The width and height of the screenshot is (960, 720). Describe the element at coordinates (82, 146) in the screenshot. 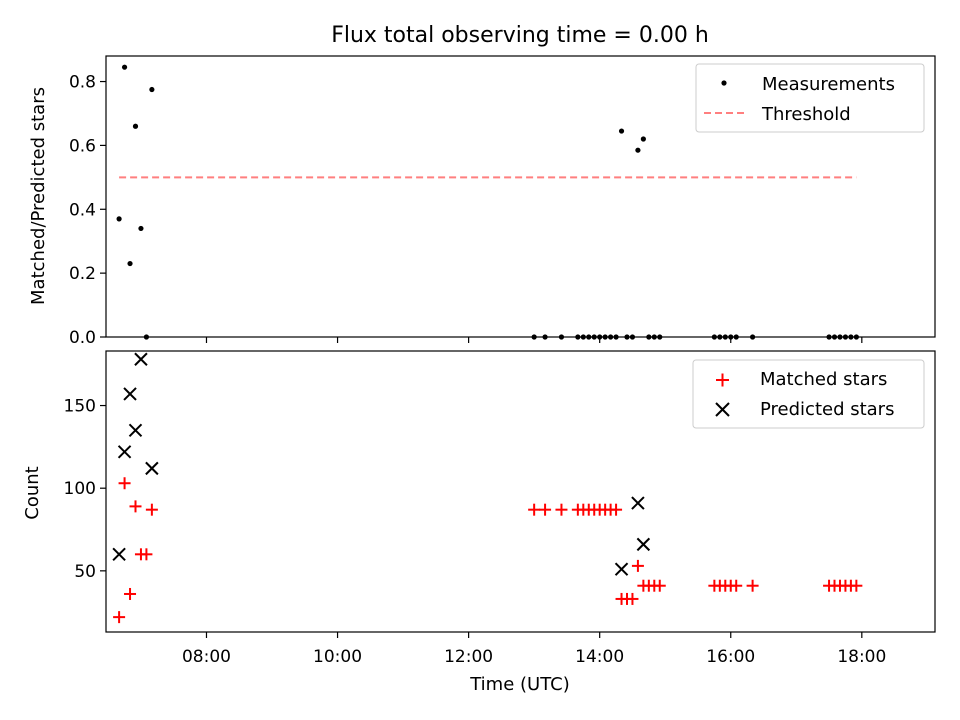

I see `top-ytick-label: 0.6` at that location.